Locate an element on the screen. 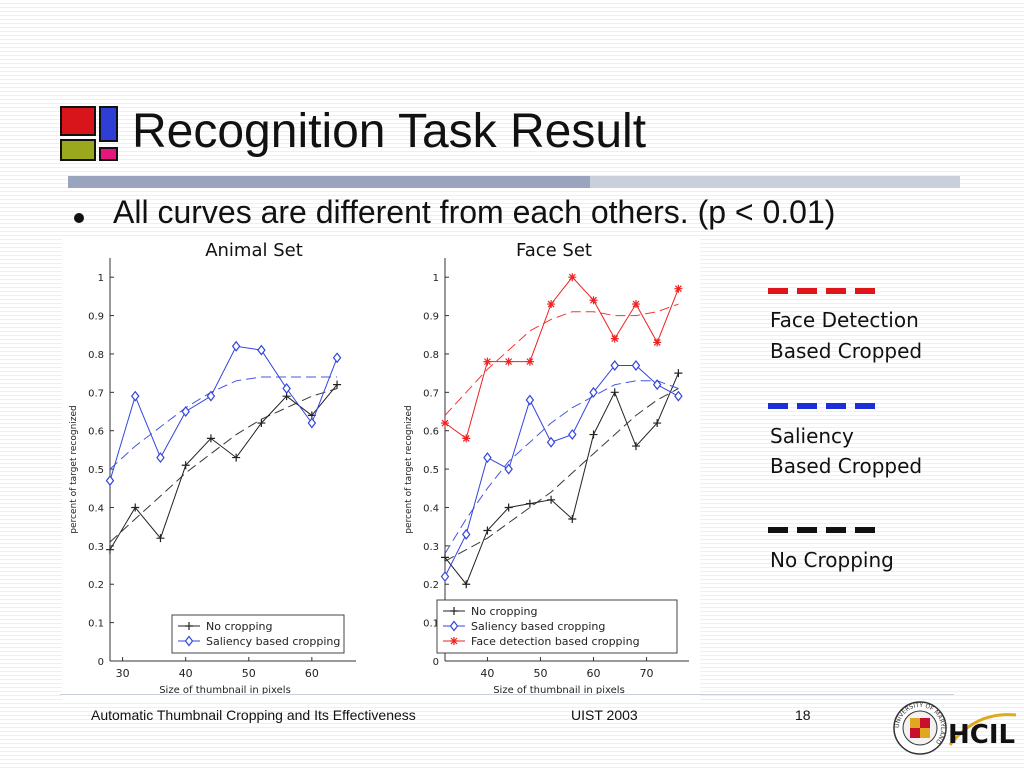 The height and width of the screenshot is (768, 1024). chart-2-legend-box is located at coordinates (557, 626).